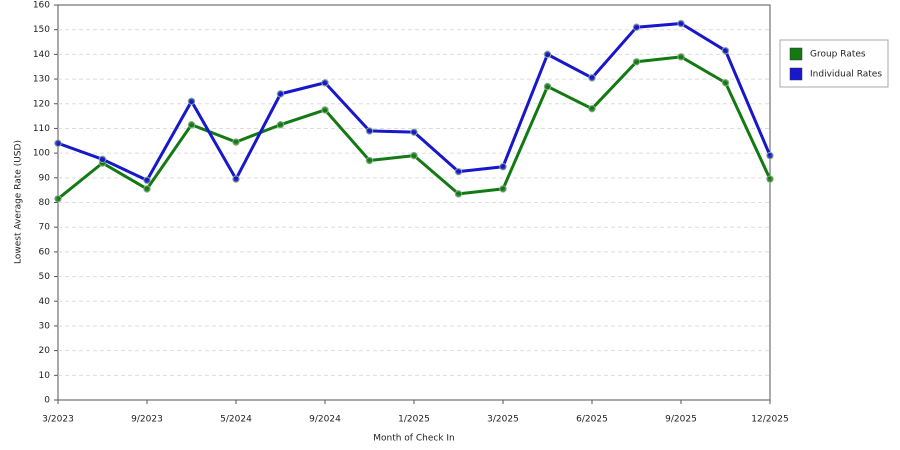 The width and height of the screenshot is (900, 450). I want to click on y-tick-label: 140, so click(41, 55).